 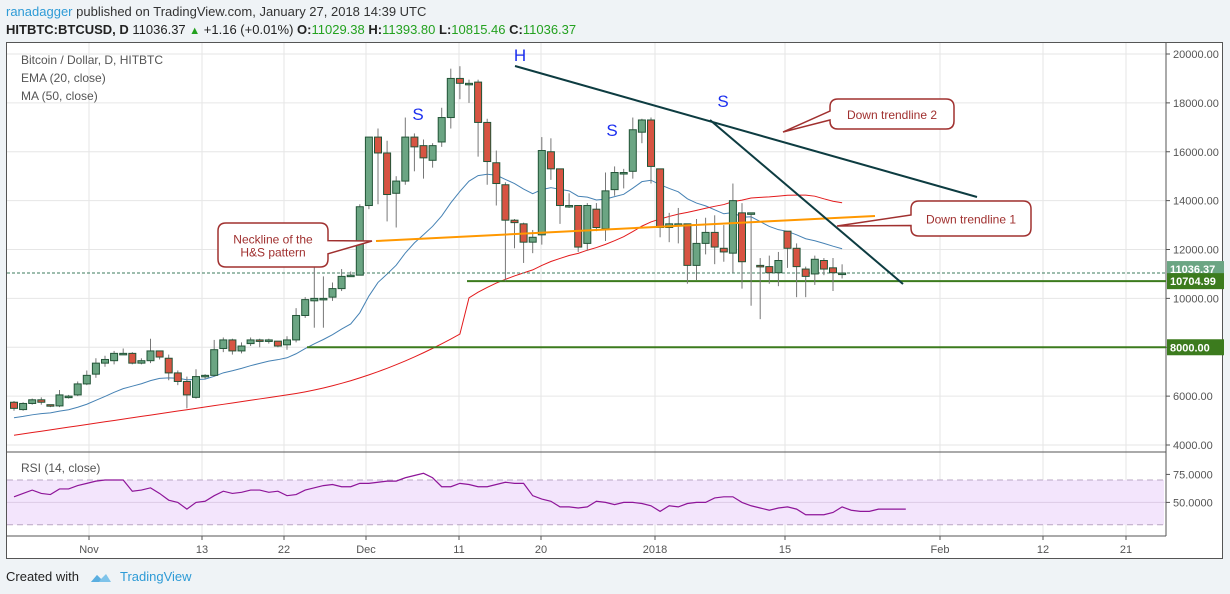 What do you see at coordinates (409, 29) in the screenshot?
I see `high-value: 11393.80` at bounding box center [409, 29].